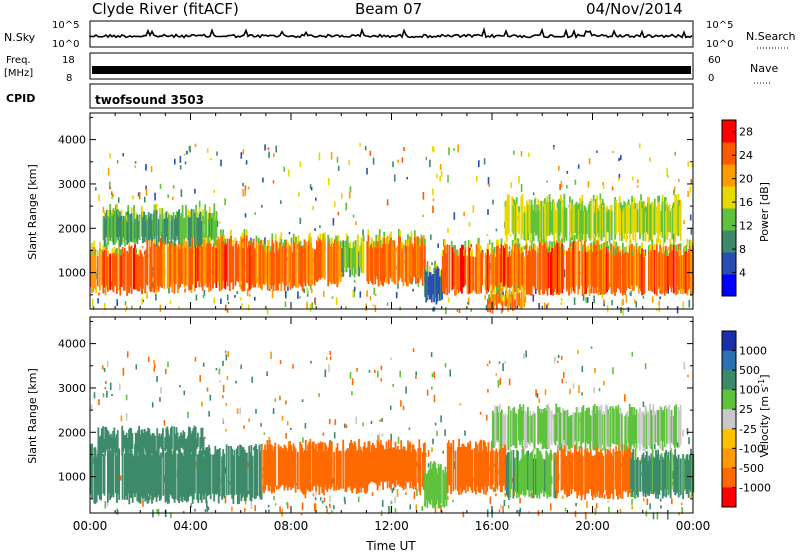  I want to click on colorbar-tick-label: 12, so click(746, 226).